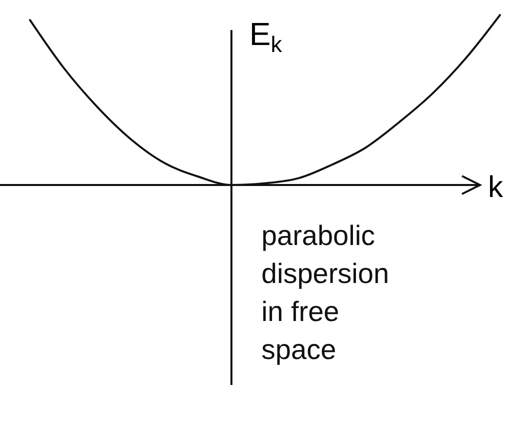  What do you see at coordinates (266, 36) in the screenshot?
I see `y-axis-title: E$_{k}$` at bounding box center [266, 36].